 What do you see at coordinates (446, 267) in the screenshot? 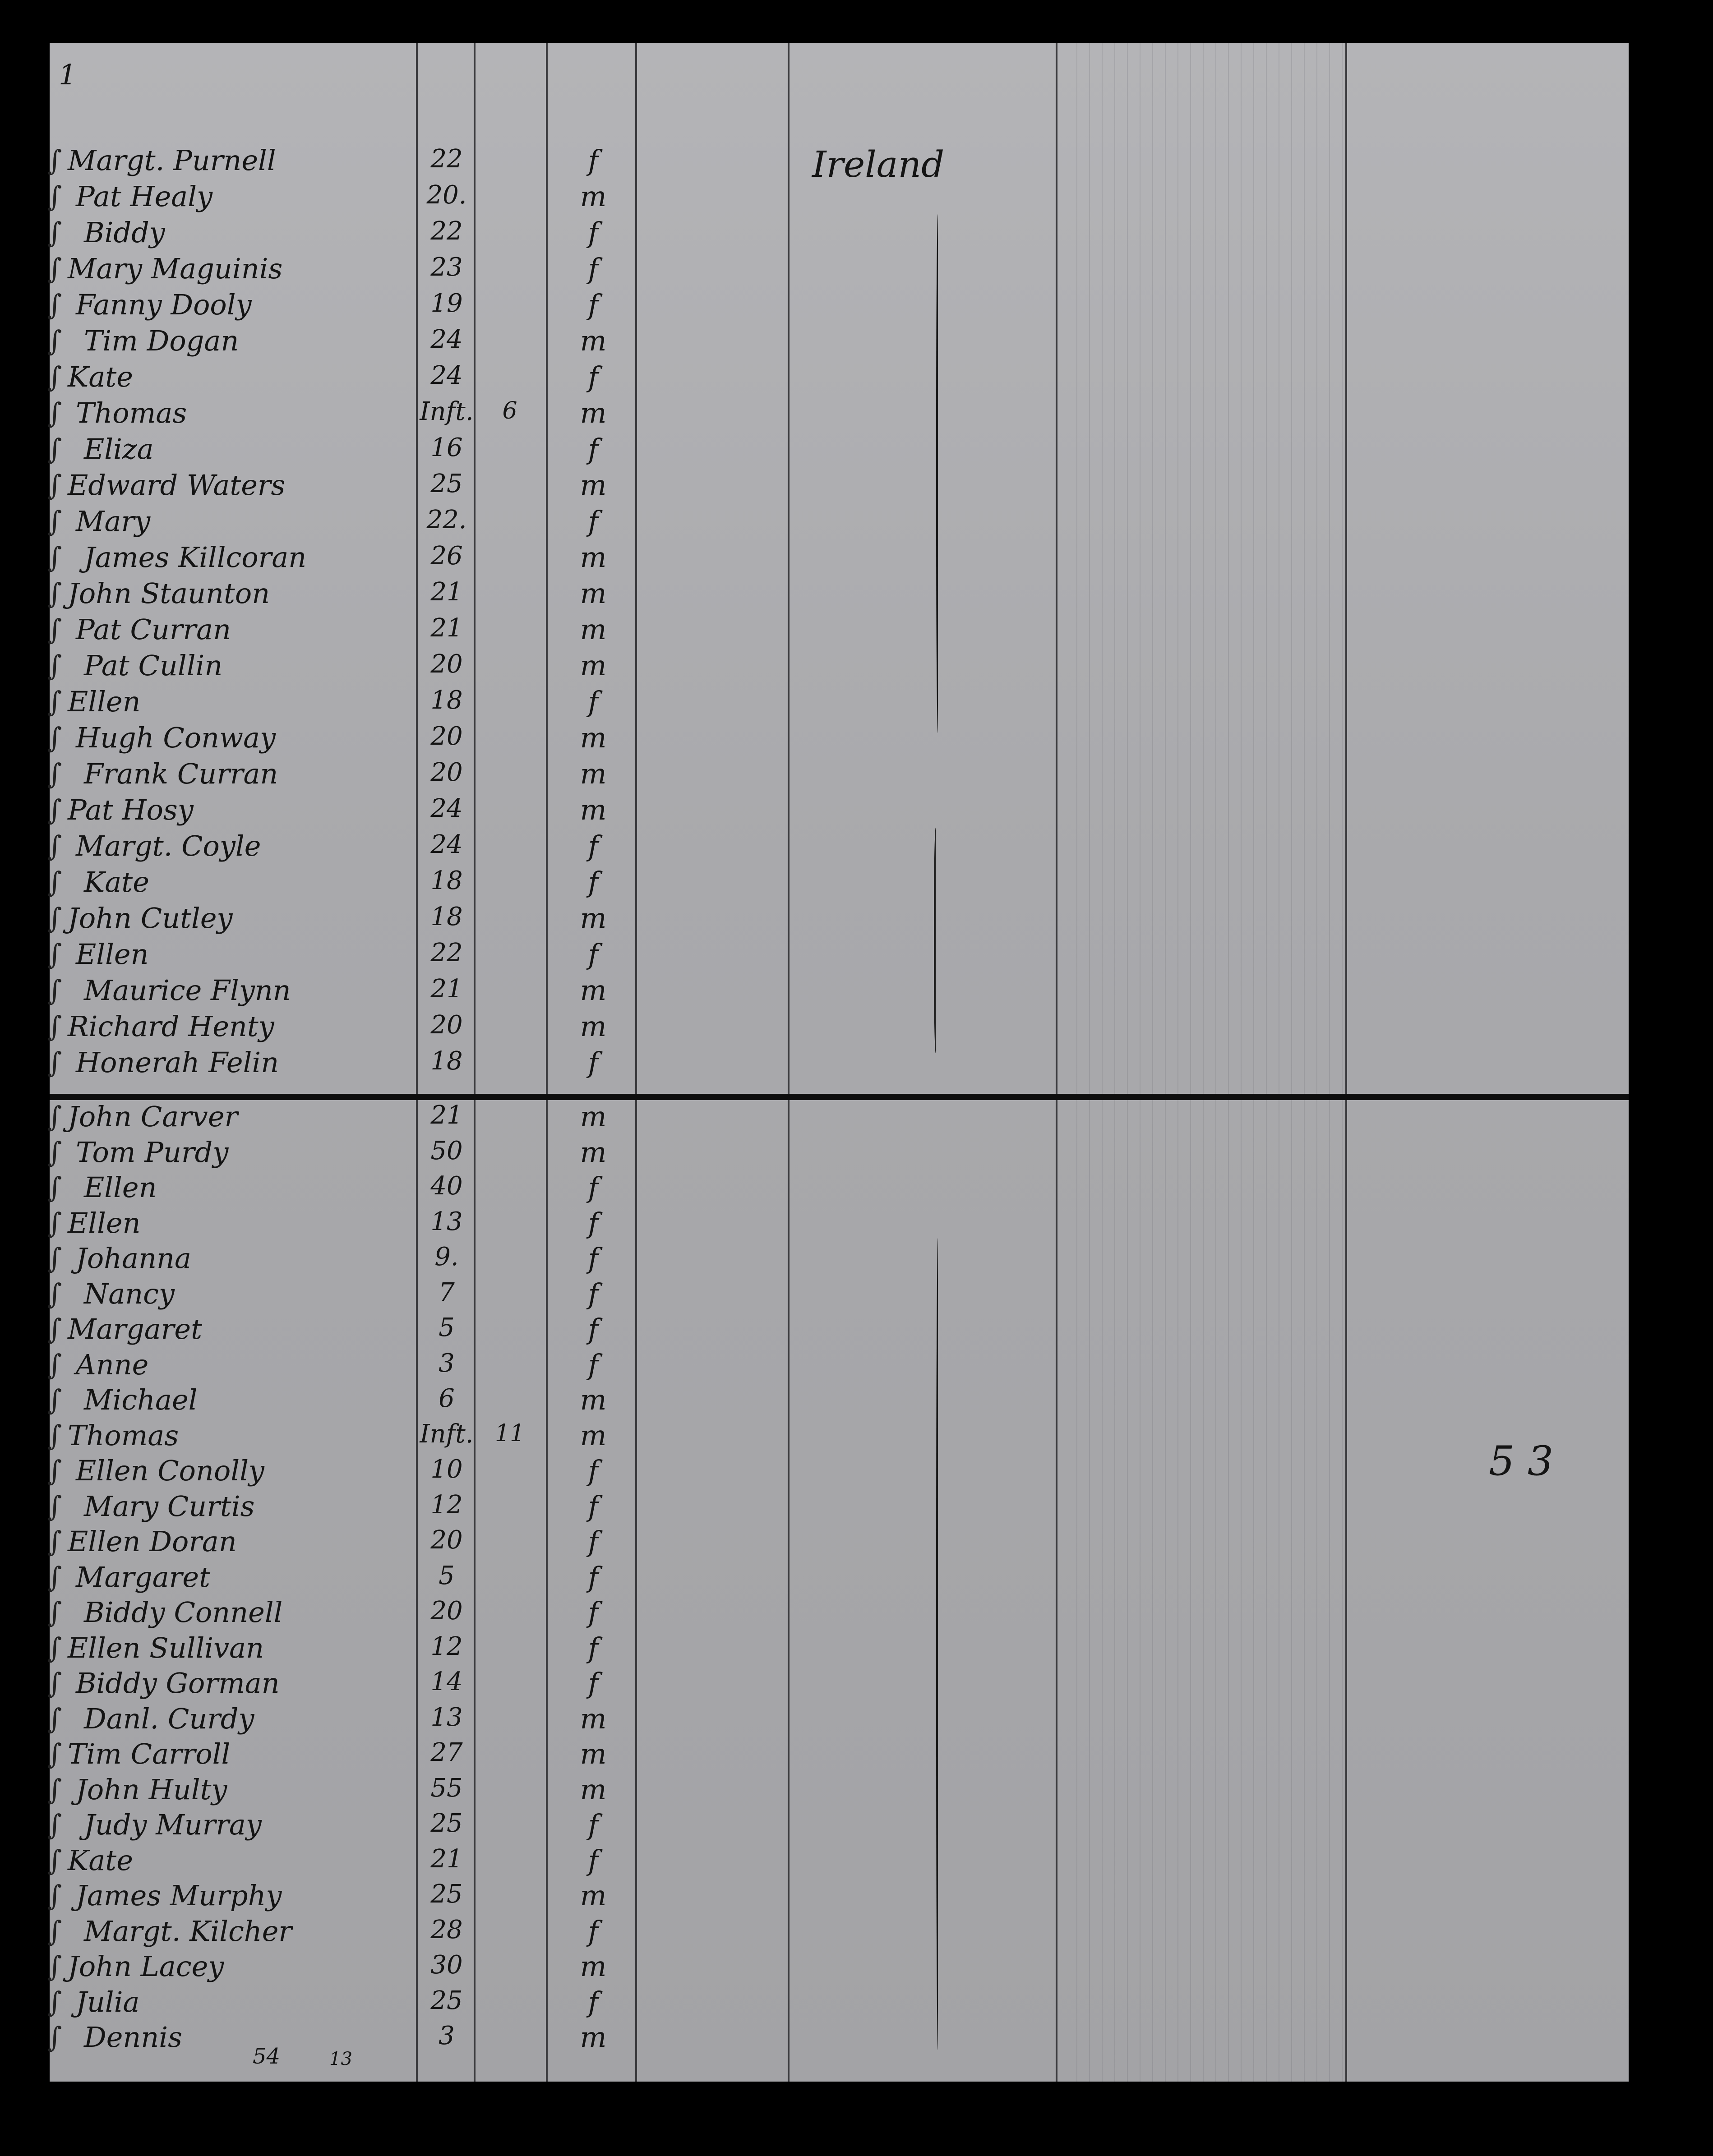
I see `passenger-age: 23` at bounding box center [446, 267].